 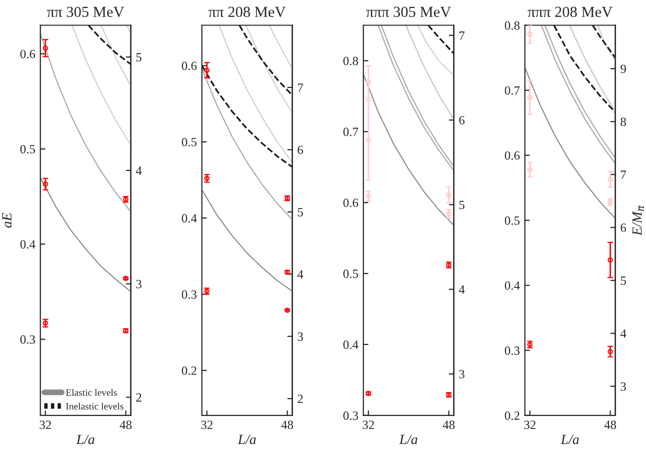 I want to click on y2-axis-title: E/M$_{π}$, so click(x=638, y=221).